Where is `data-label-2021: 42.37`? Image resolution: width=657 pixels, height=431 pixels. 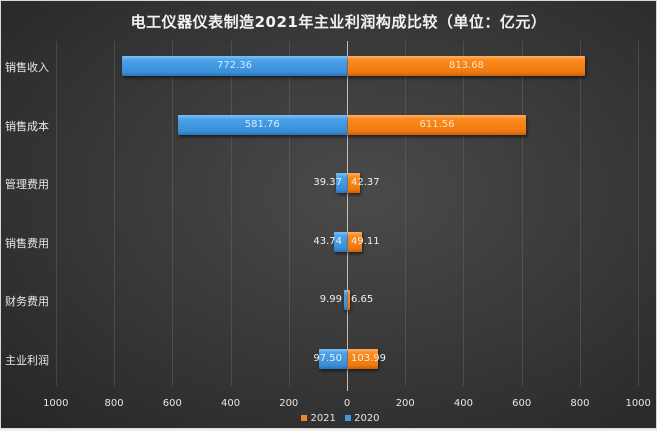
data-label-2021: 42.37 is located at coordinates (365, 182).